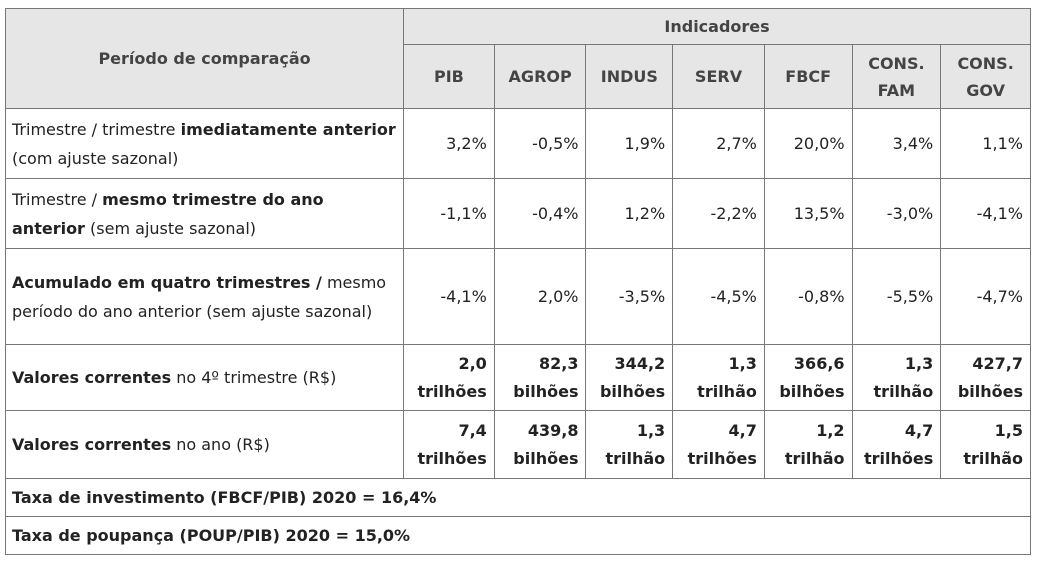 This screenshot has height=567, width=1062. What do you see at coordinates (985, 143) in the screenshot?
I see `table-cell: 1,1%` at bounding box center [985, 143].